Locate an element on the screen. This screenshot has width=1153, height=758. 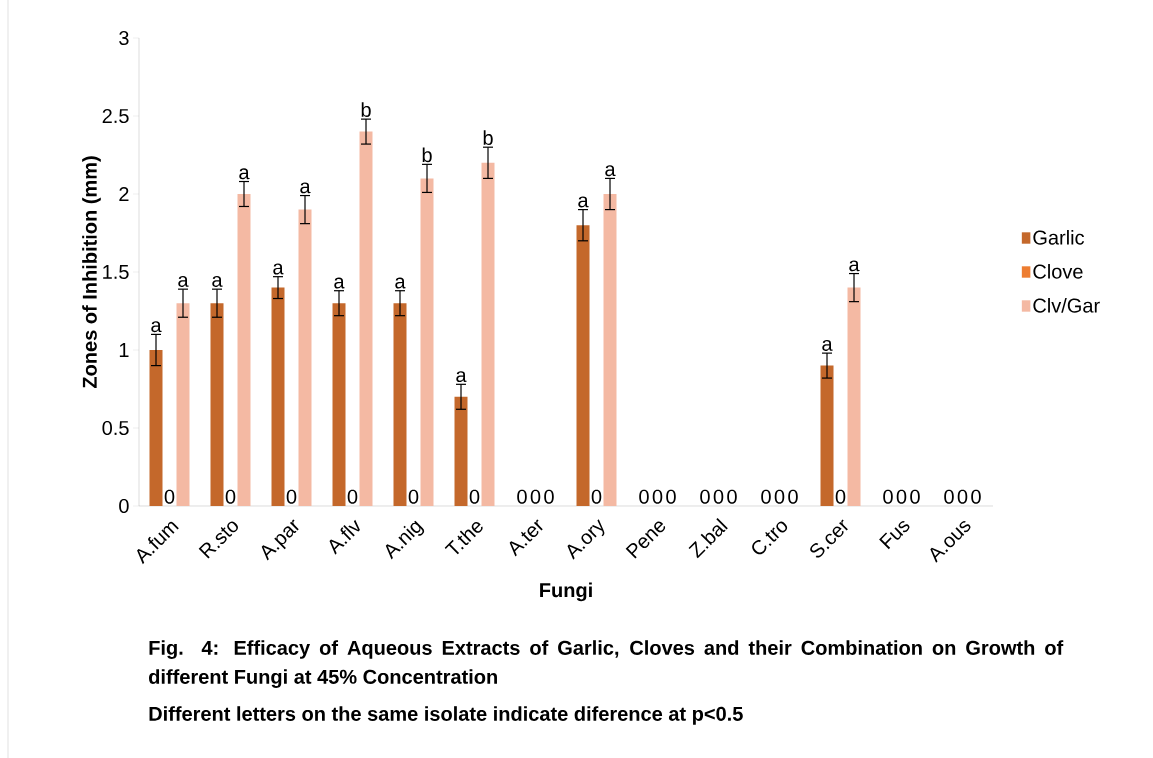
text: Different letters on the same isolate indicate diference at p<0.5 is located at coordinates (446, 715).